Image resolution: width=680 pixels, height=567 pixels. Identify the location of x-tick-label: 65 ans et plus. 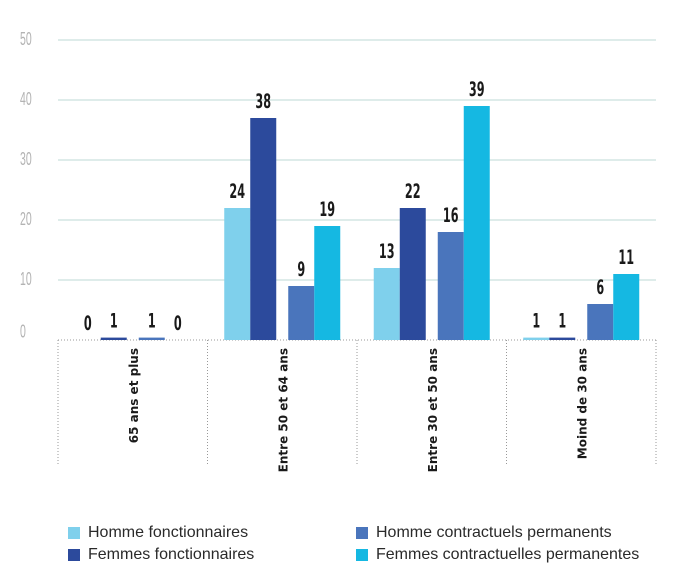
(134, 395).